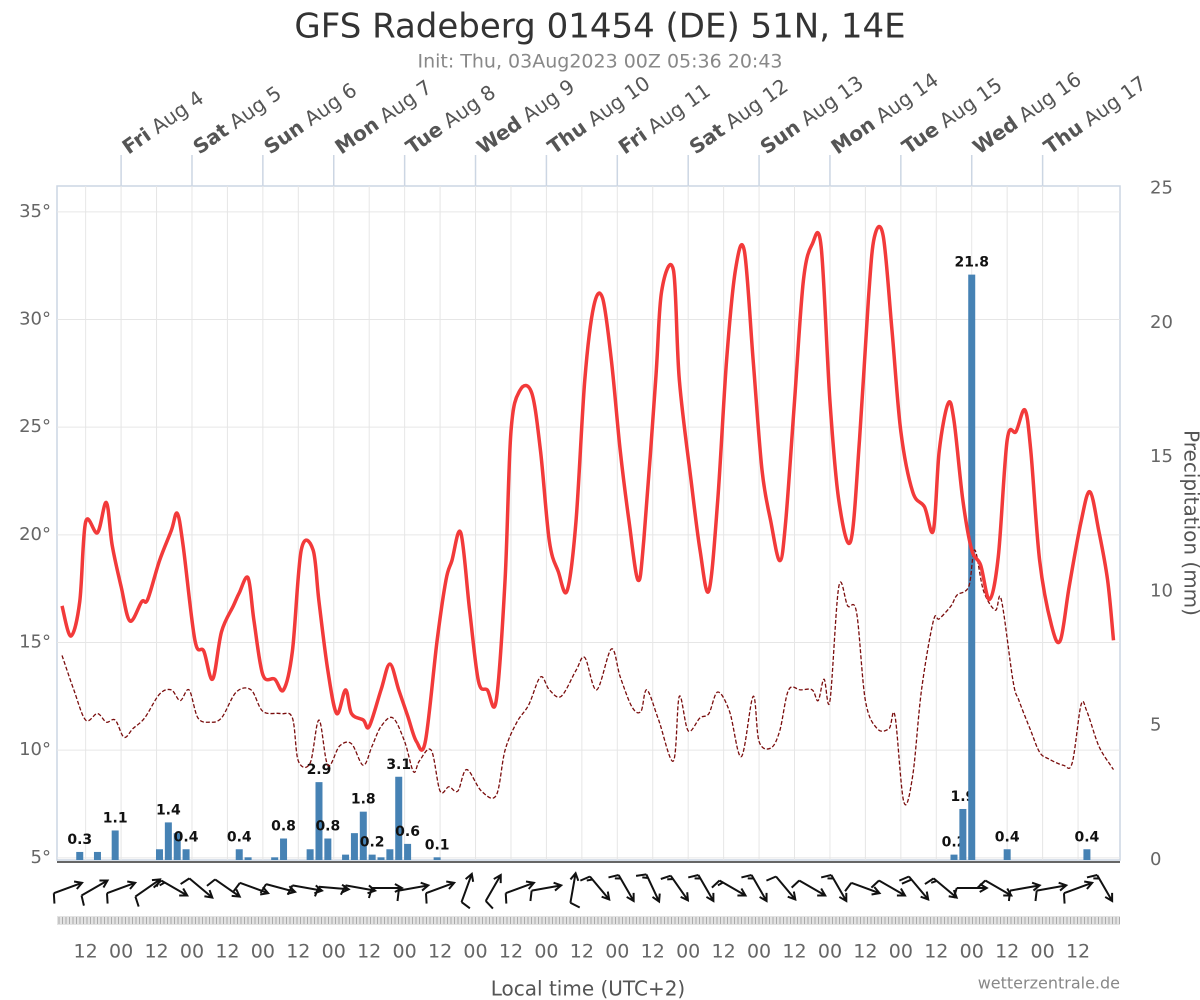 The image size is (1200, 1000). What do you see at coordinates (1115, 100) in the screenshot?
I see `date: Aug 17` at bounding box center [1115, 100].